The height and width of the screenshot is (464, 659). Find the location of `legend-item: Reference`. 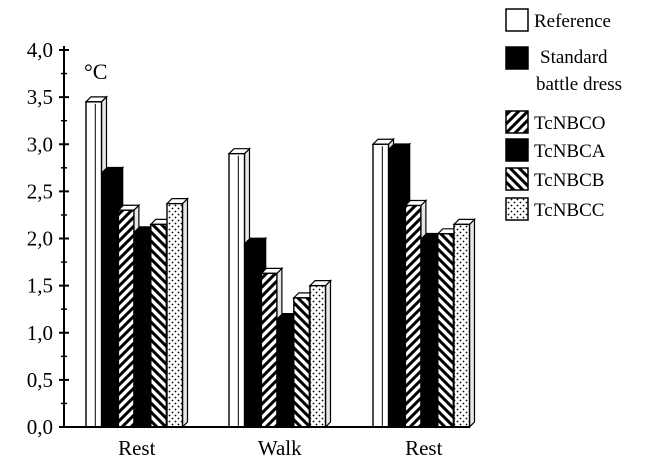

legend-item: Reference is located at coordinates (558, 20).